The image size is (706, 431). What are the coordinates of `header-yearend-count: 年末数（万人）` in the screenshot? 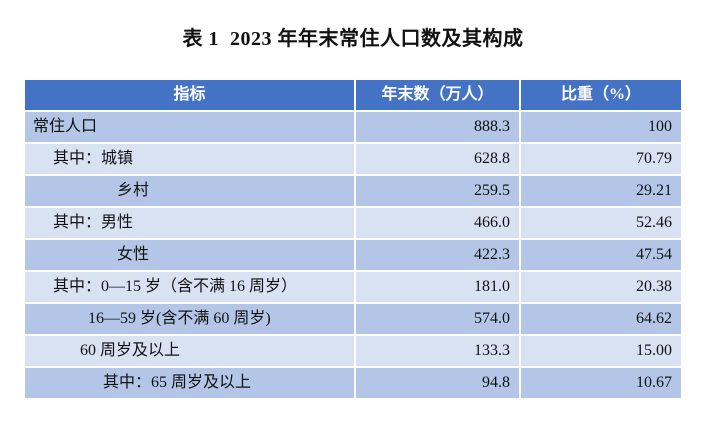 It's located at (437, 95).